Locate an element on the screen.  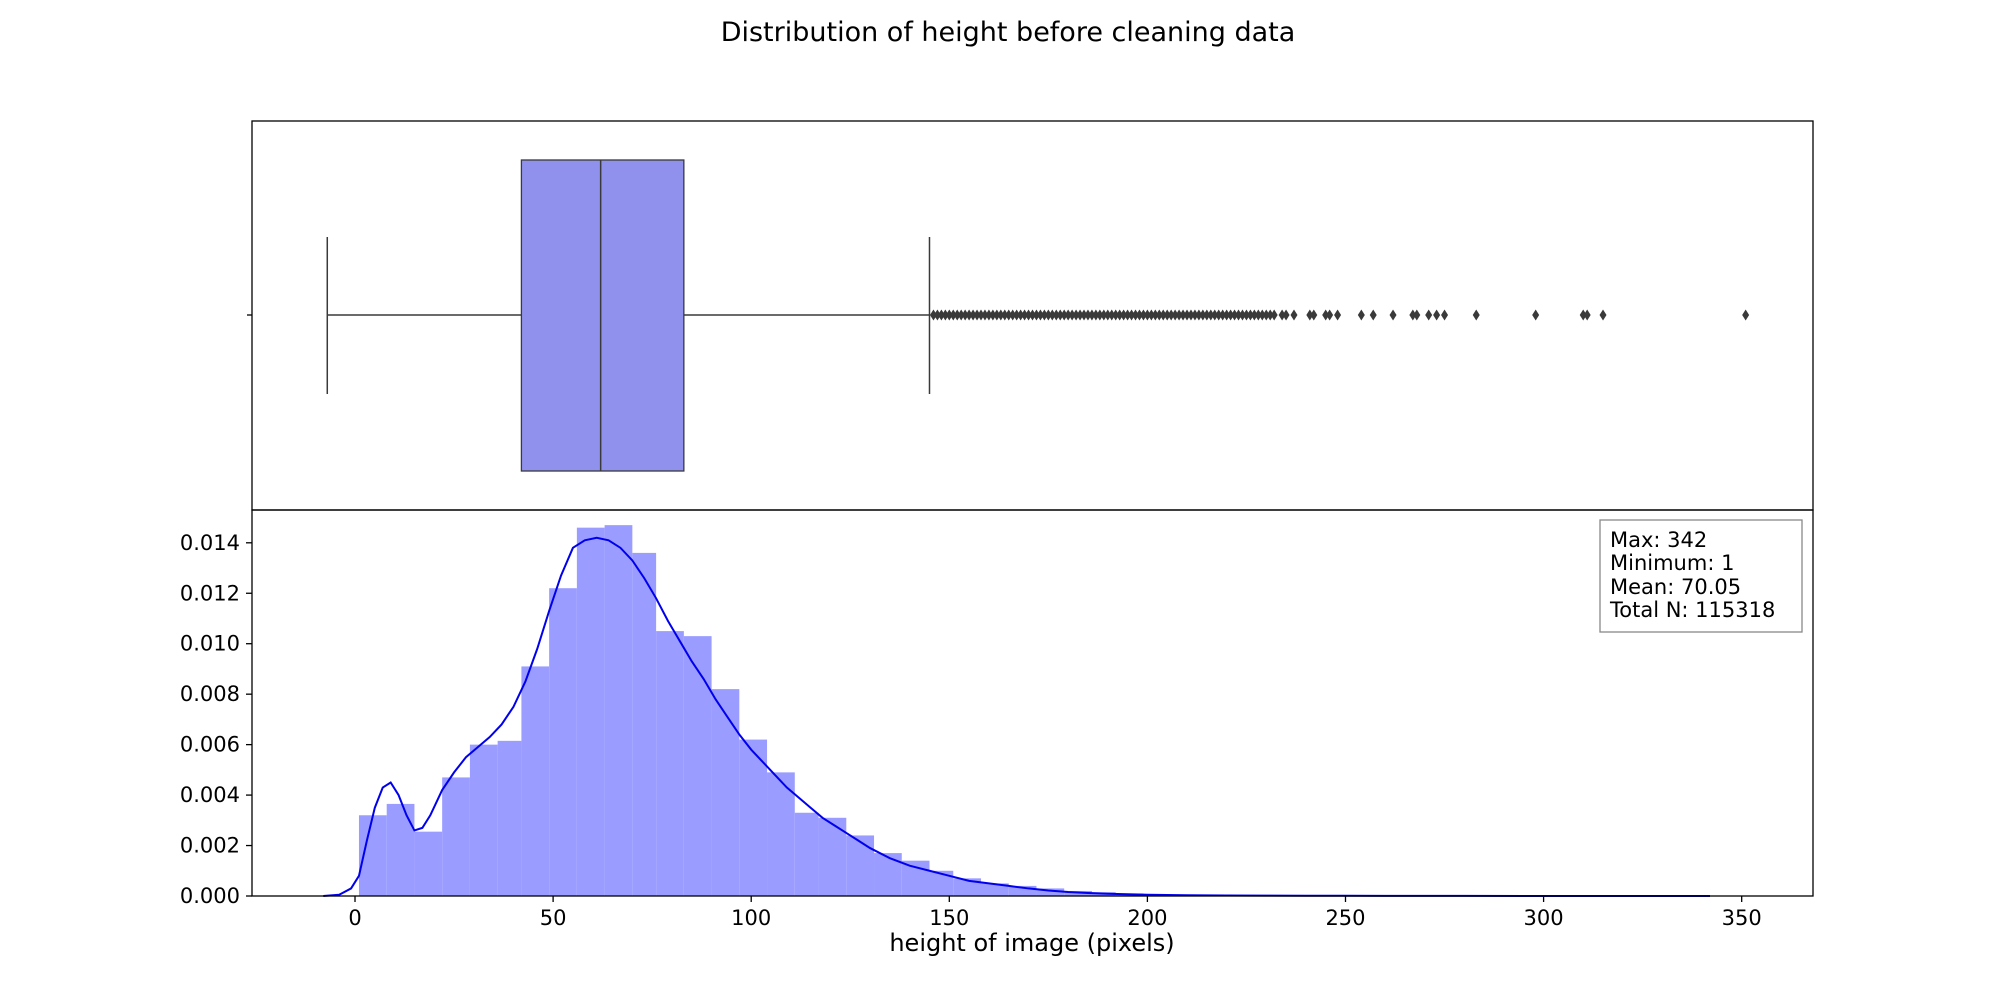
x-tick-label: 150 is located at coordinates (949, 918).